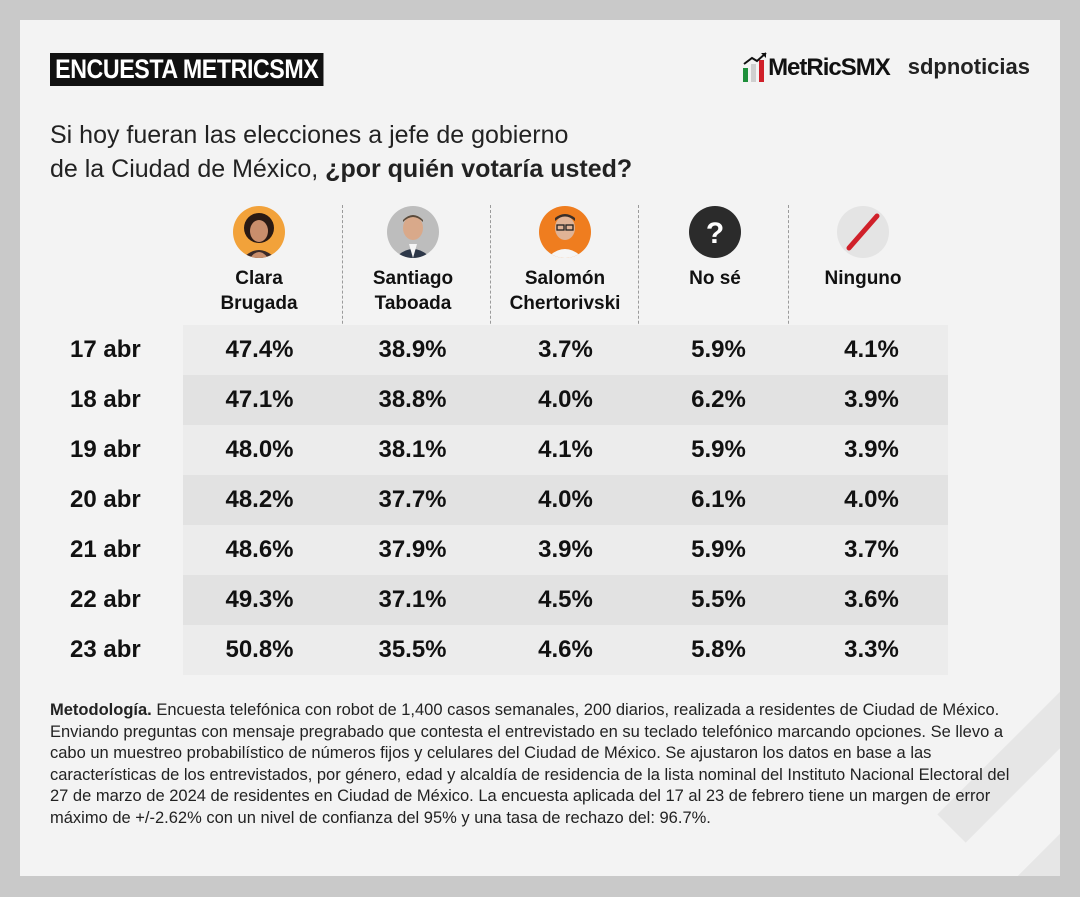  Describe the element at coordinates (412, 499) in the screenshot. I see `value-cell: 37.7%` at that location.